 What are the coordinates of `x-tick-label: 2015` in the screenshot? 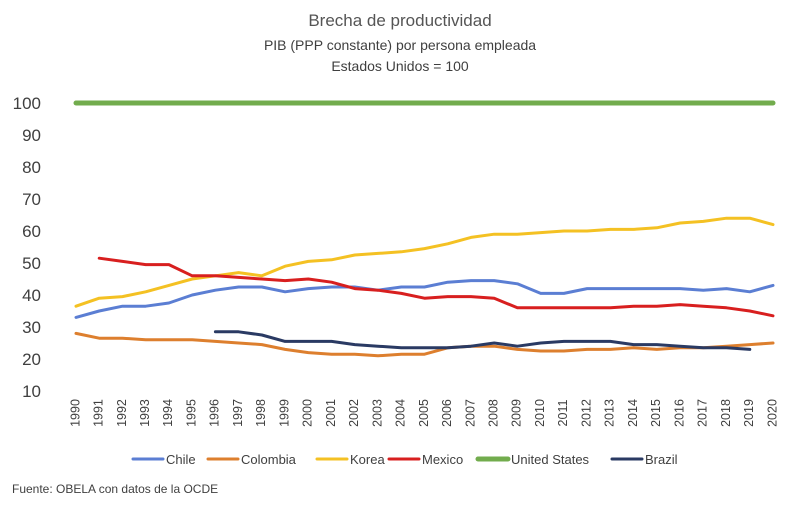 It's located at (656, 413).